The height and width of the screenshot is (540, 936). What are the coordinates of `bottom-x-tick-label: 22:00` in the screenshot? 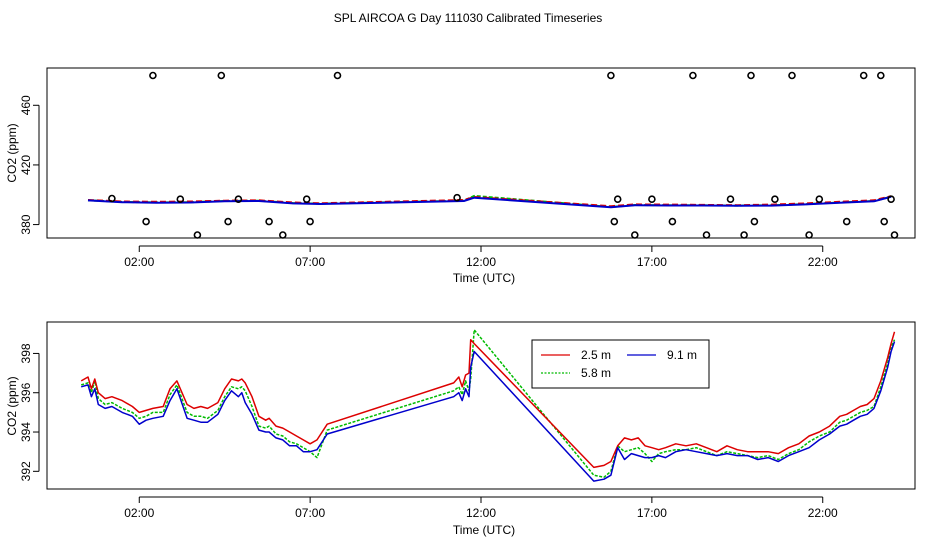 It's located at (823, 513).